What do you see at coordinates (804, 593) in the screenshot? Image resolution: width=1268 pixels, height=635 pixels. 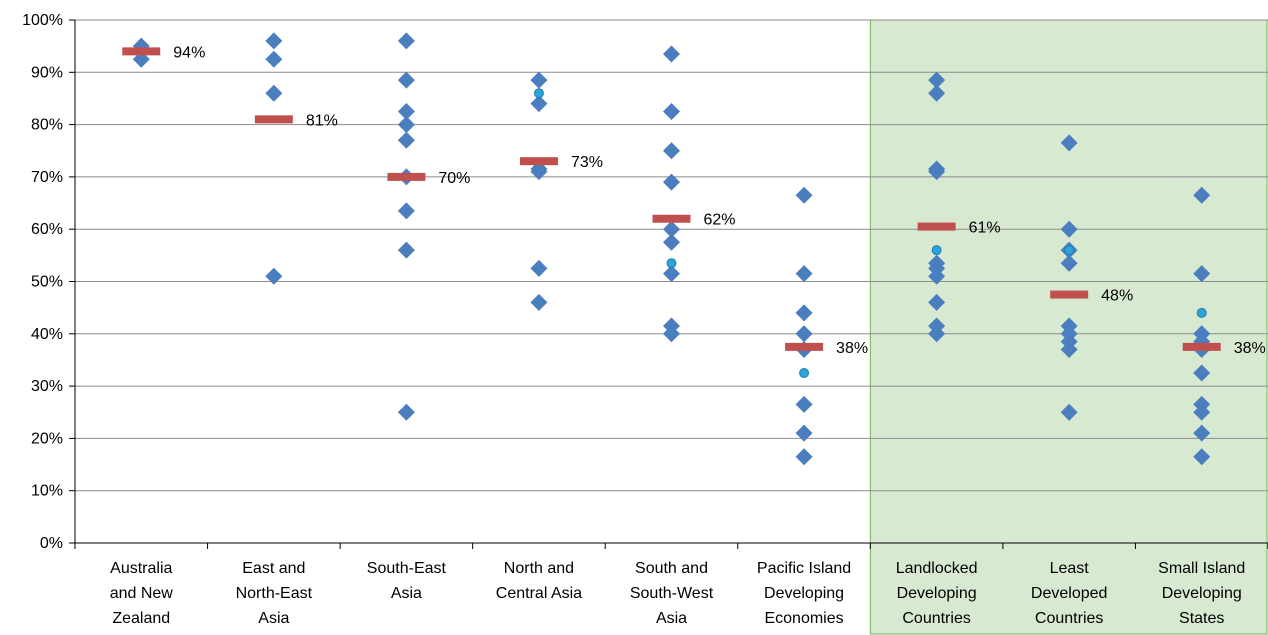 I see `category-label: Pacific Island Developing Economies` at bounding box center [804, 593].